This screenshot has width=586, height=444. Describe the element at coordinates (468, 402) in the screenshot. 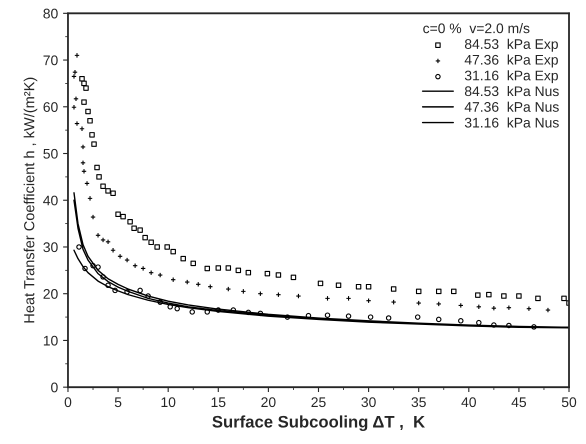

I see `x-tick-label: 40` at that location.